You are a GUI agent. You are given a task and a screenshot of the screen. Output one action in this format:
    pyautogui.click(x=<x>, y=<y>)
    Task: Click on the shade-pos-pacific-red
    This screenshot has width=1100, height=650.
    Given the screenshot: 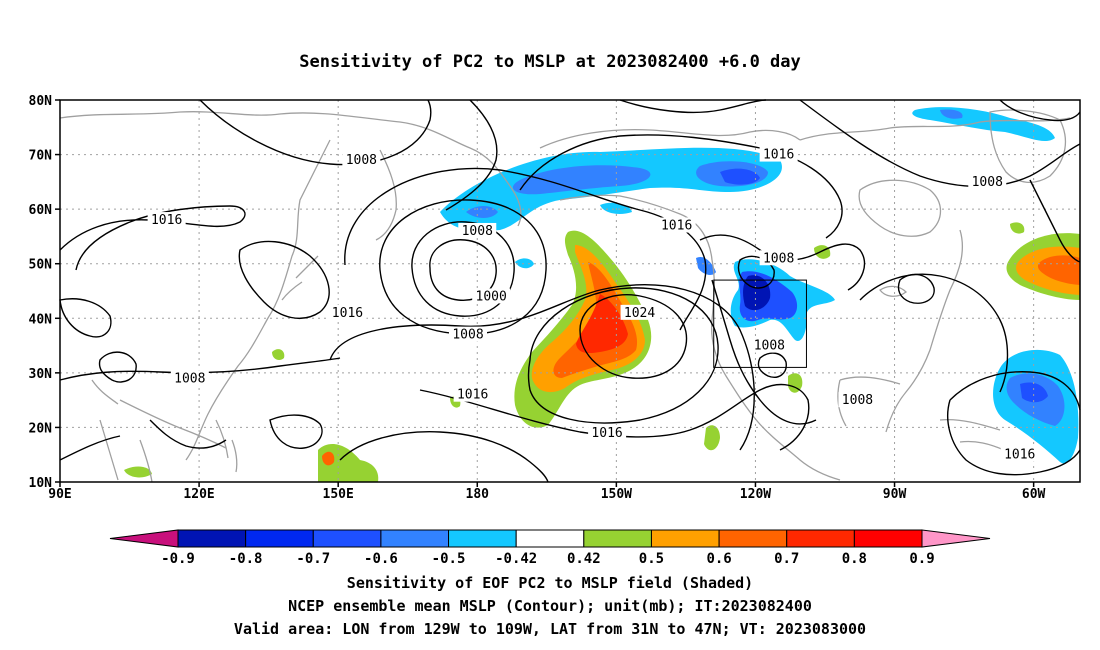 What is the action you would take?
    pyautogui.click(x=602, y=324)
    